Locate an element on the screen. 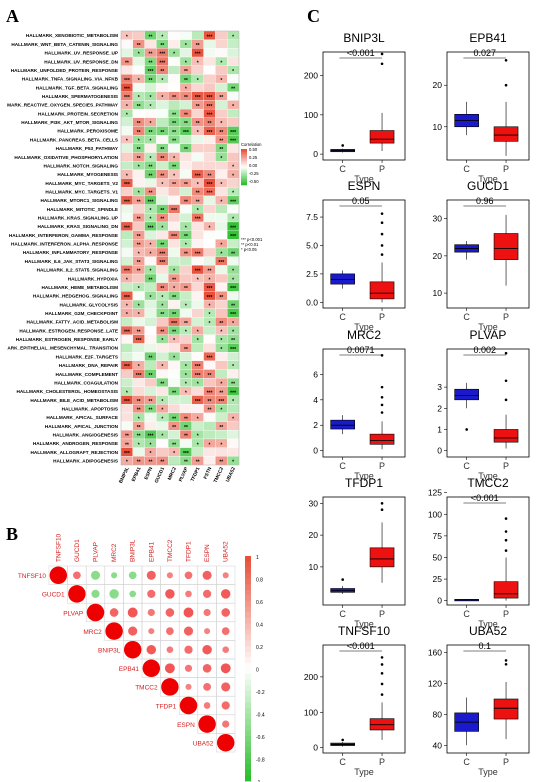  heatmap-row-label: HALLMARK_PEROXISOME is located at coordinates (87, 131).